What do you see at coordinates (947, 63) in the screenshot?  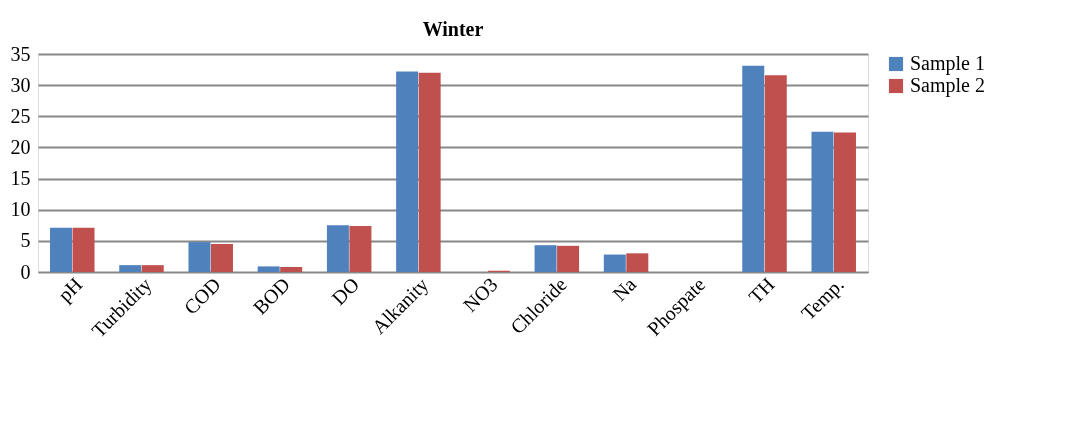 I see `legend-label: Sample 1` at bounding box center [947, 63].